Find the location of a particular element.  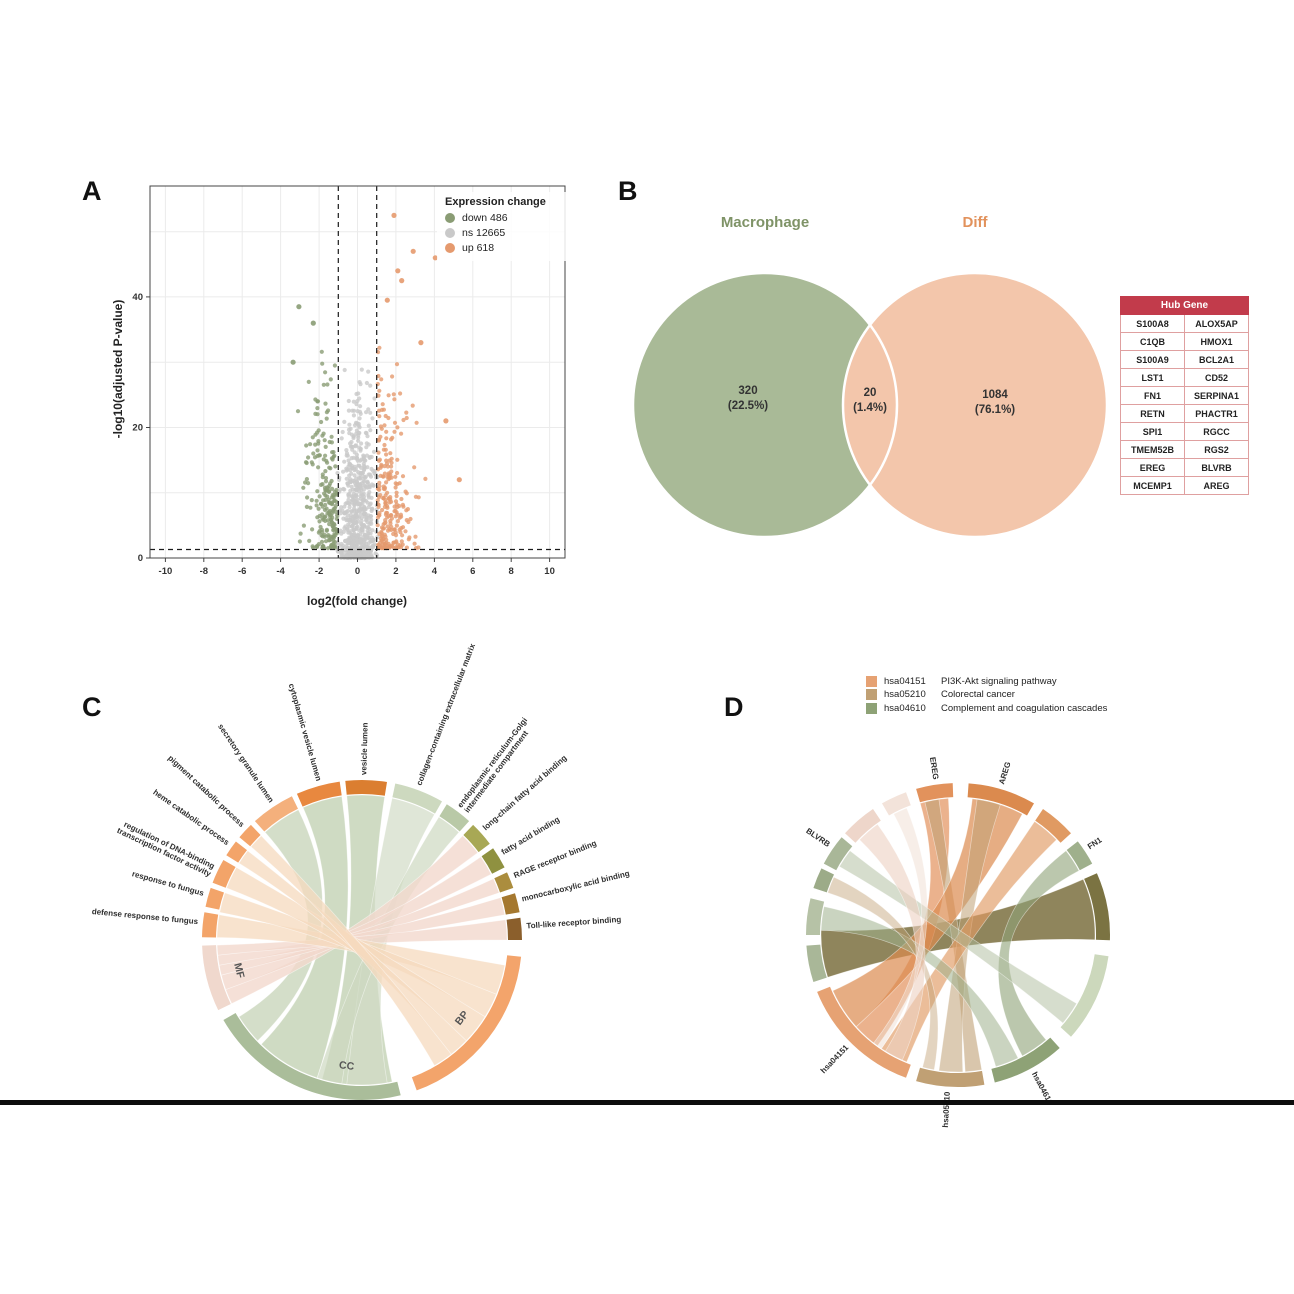

venn-left-count: 320 (22.5%) is located at coordinates (748, 399).